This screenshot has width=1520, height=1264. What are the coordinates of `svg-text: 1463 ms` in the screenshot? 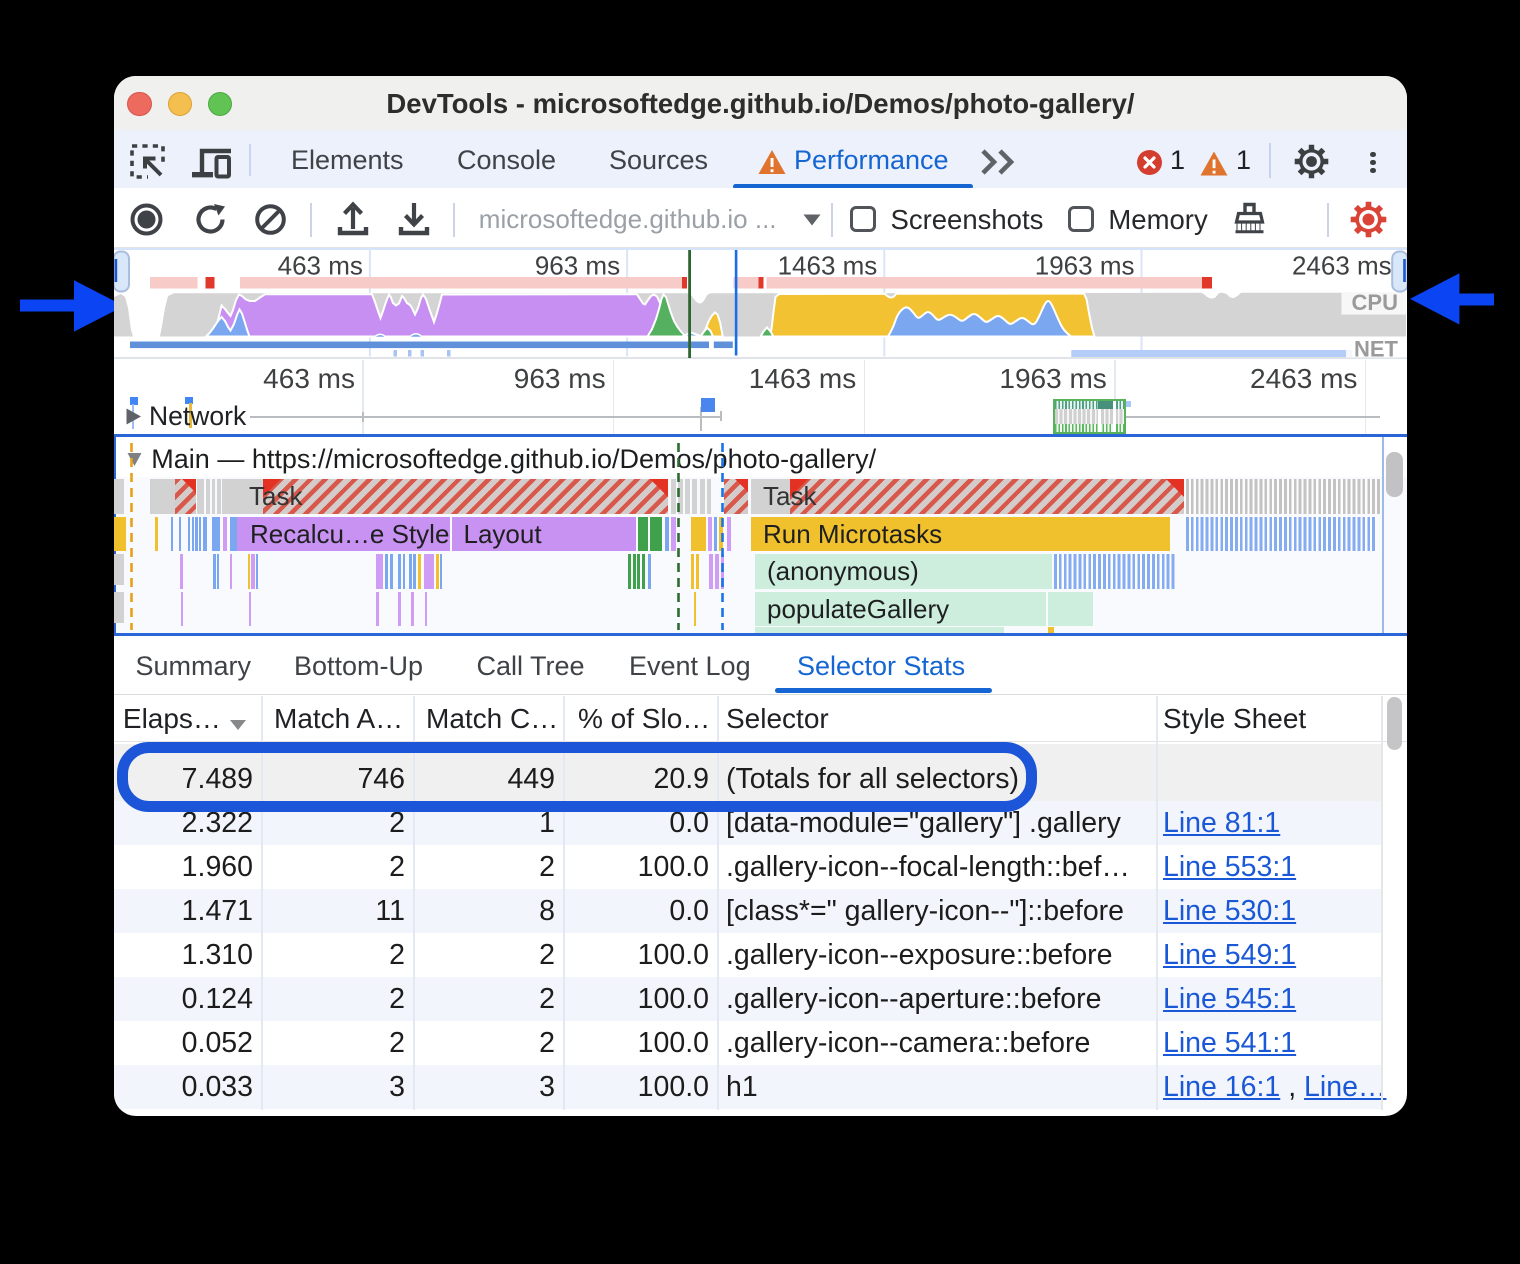 It's located at (828, 266).